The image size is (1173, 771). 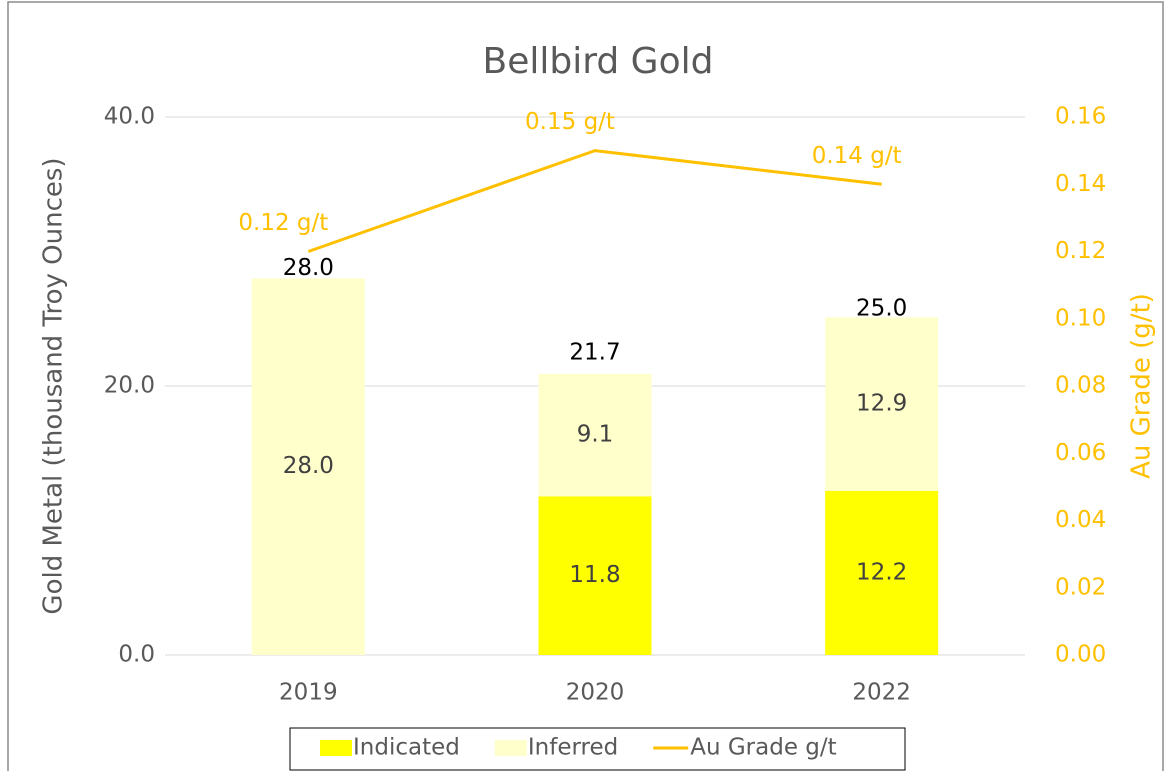 What do you see at coordinates (1080, 587) in the screenshot?
I see `y2-tick-label: 0.02` at bounding box center [1080, 587].